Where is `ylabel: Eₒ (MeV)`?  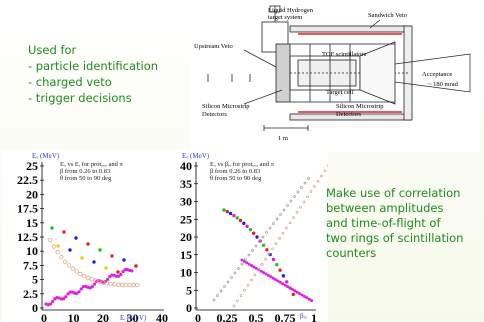
ylabel: Eₒ (MeV) is located at coordinates (46, 156).